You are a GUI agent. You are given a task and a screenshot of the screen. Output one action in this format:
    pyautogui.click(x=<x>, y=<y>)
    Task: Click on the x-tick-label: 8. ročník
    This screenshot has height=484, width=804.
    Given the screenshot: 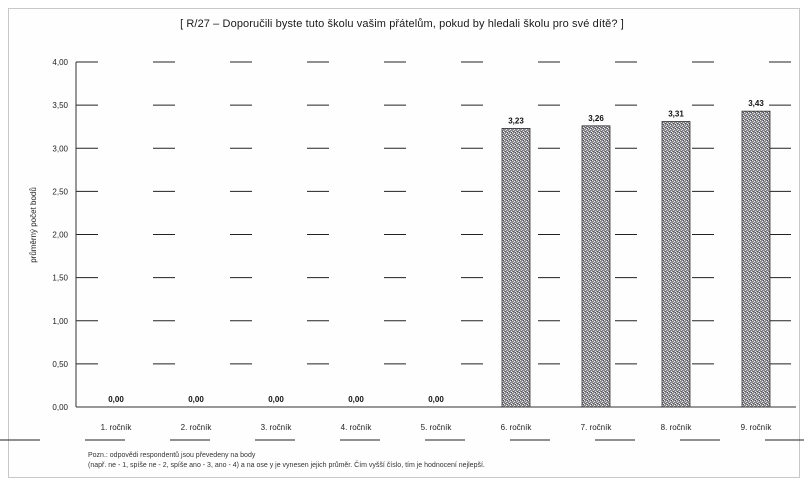 What is the action you would take?
    pyautogui.click(x=677, y=427)
    